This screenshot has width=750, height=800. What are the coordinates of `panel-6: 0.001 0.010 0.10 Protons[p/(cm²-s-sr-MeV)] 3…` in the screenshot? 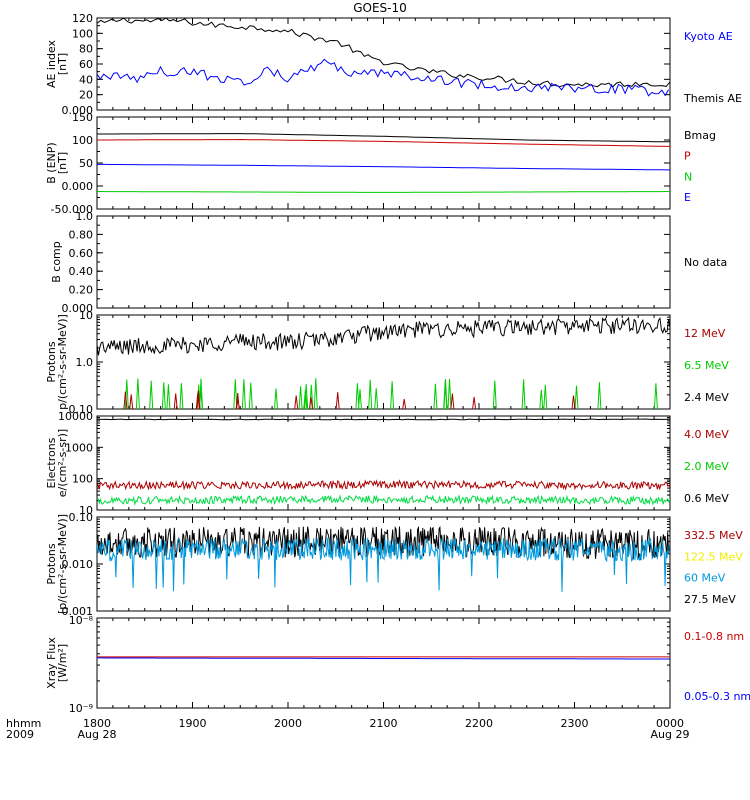 It's located at (394, 564).